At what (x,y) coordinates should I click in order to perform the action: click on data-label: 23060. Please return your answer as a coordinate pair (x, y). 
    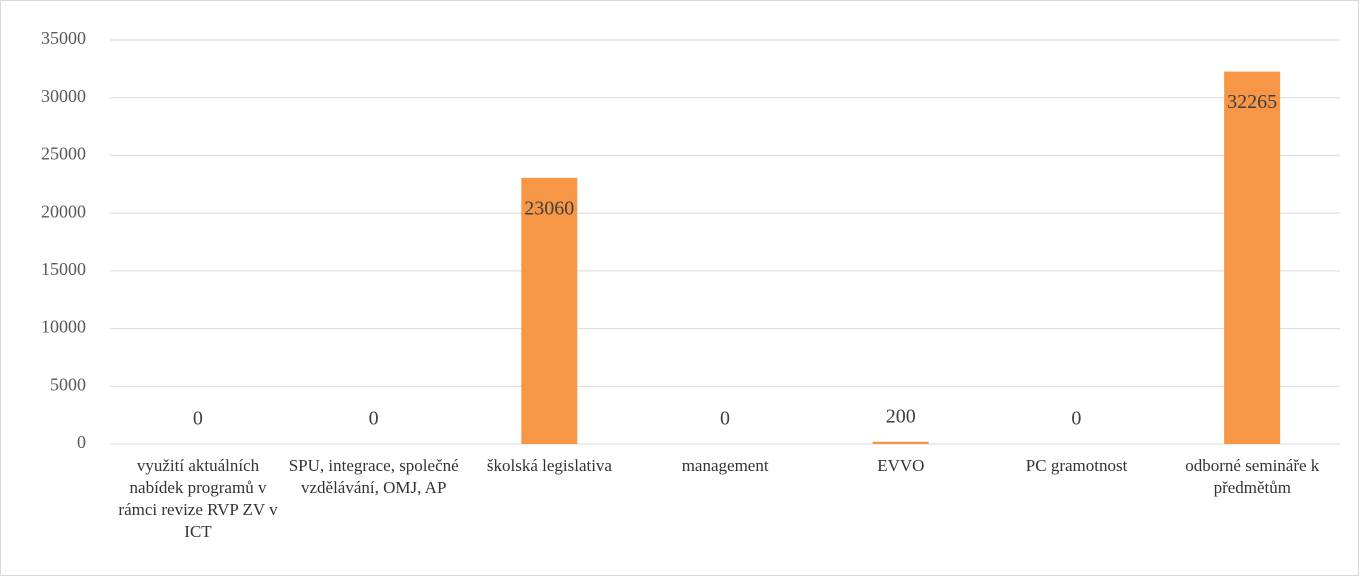
    Looking at the image, I should click on (549, 208).